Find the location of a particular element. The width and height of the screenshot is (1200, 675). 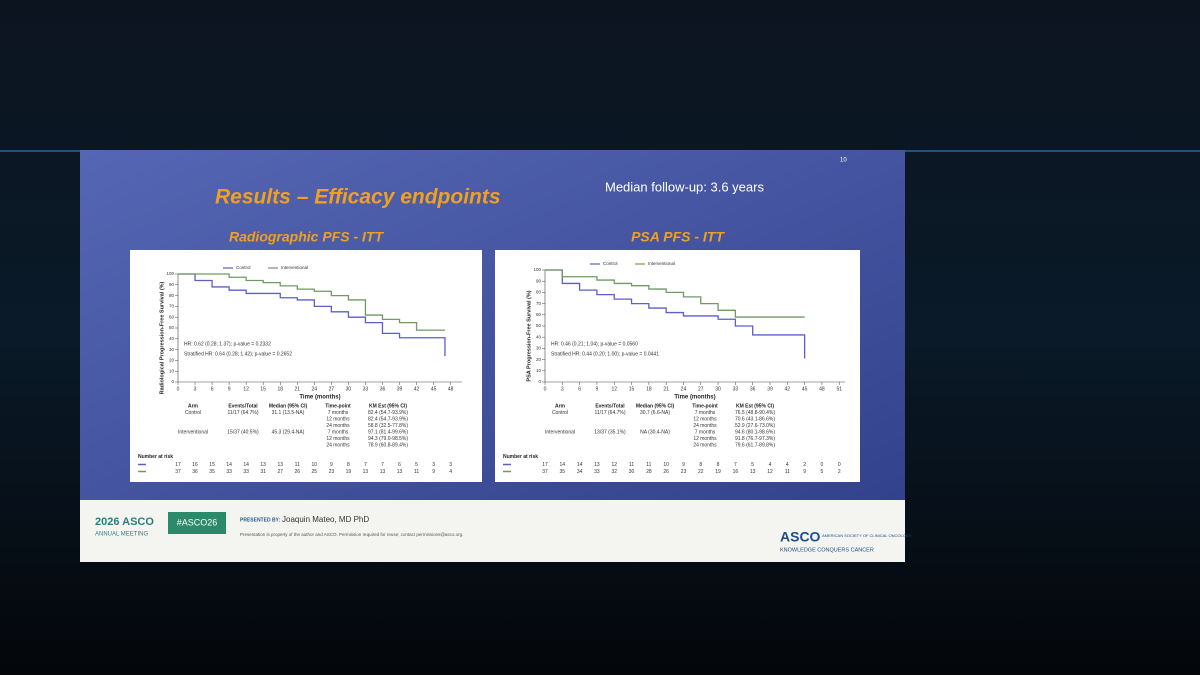

at-risk-count: 6 is located at coordinates (399, 465).